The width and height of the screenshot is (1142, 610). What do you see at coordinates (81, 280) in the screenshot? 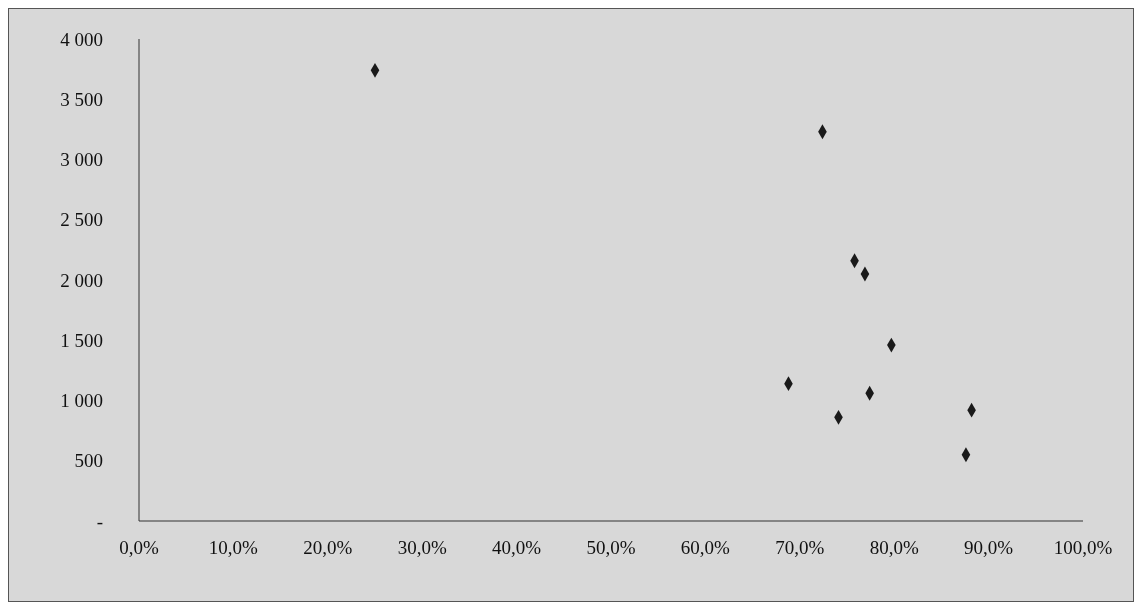
I see `y-tick-label: 2 000` at bounding box center [81, 280].